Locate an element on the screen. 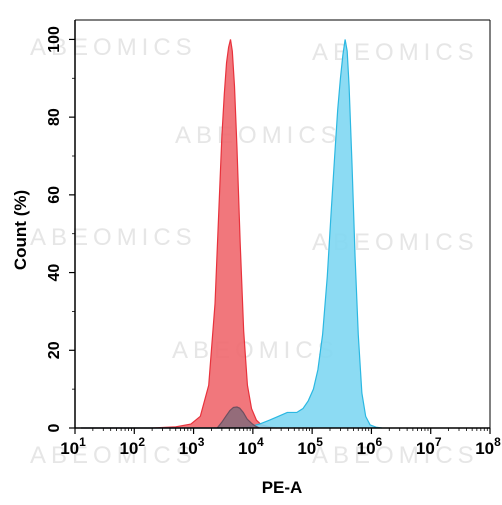 This screenshot has width=502, height=505. y-tick-label: 100 is located at coordinates (54, 39).